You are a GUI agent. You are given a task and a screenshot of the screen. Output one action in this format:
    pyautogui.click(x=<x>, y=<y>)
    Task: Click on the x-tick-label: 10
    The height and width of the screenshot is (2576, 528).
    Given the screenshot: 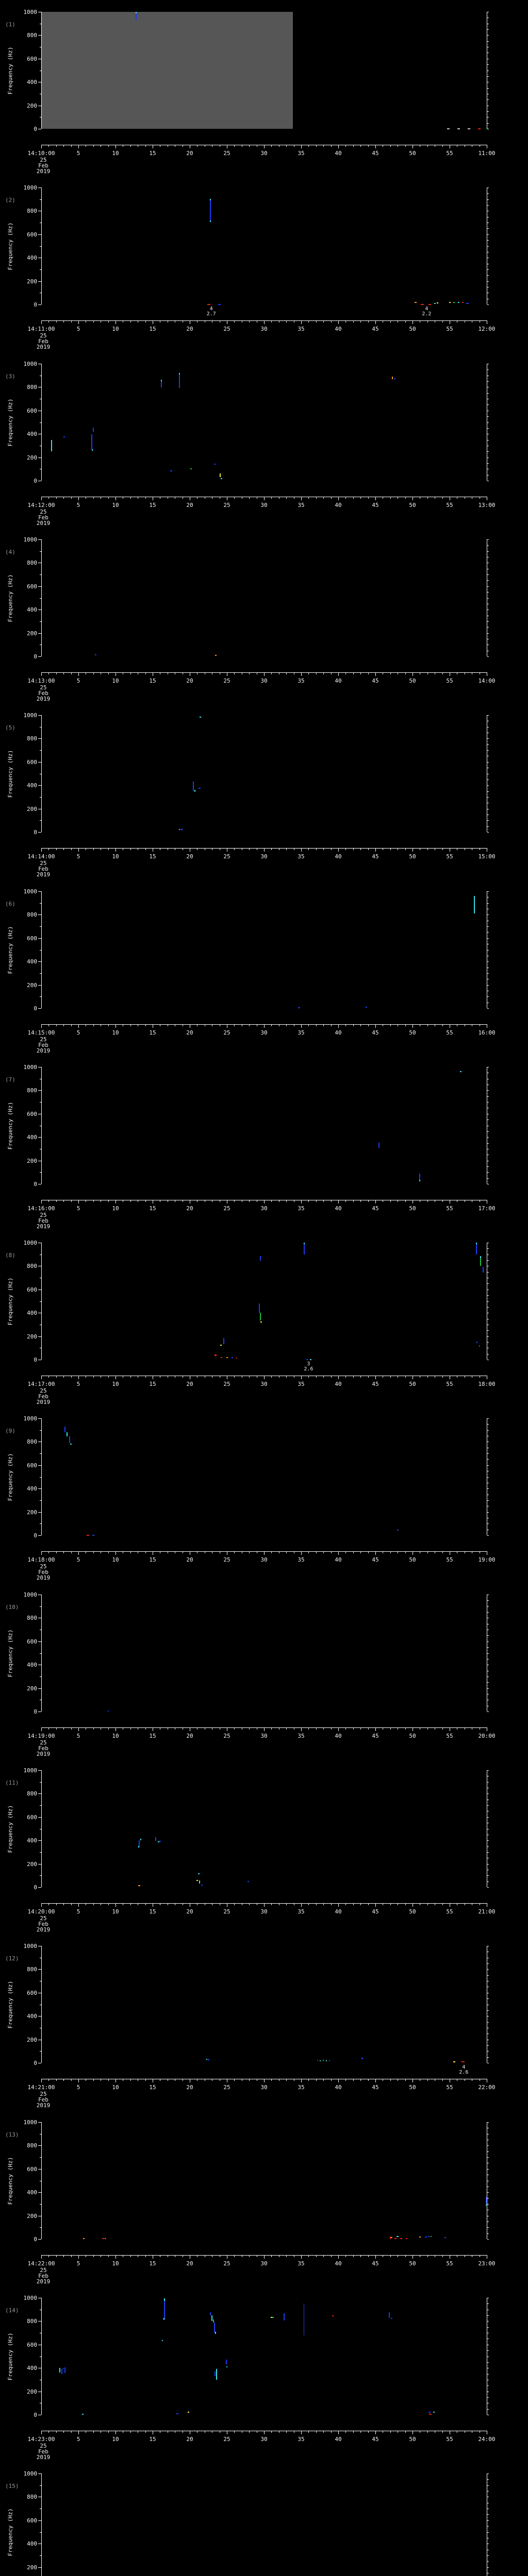 What is the action you would take?
    pyautogui.click(x=115, y=153)
    